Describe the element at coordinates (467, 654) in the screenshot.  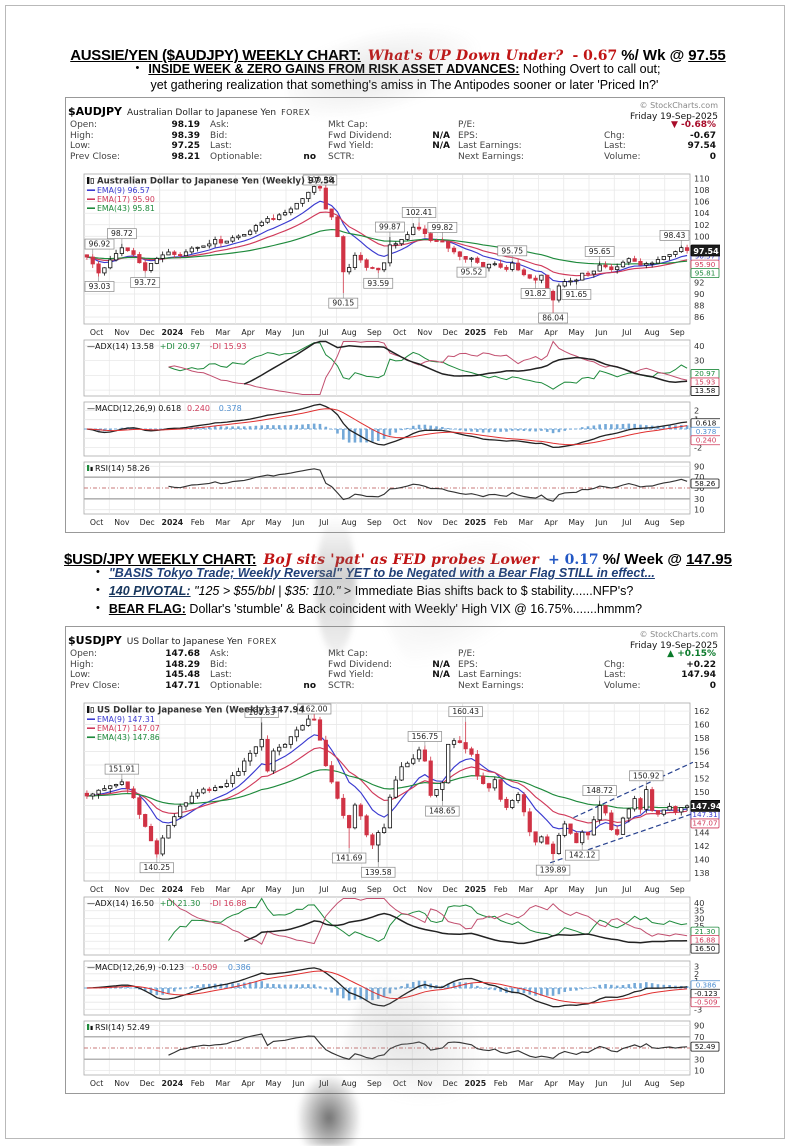
I see `quote-row: P/E:` at that location.